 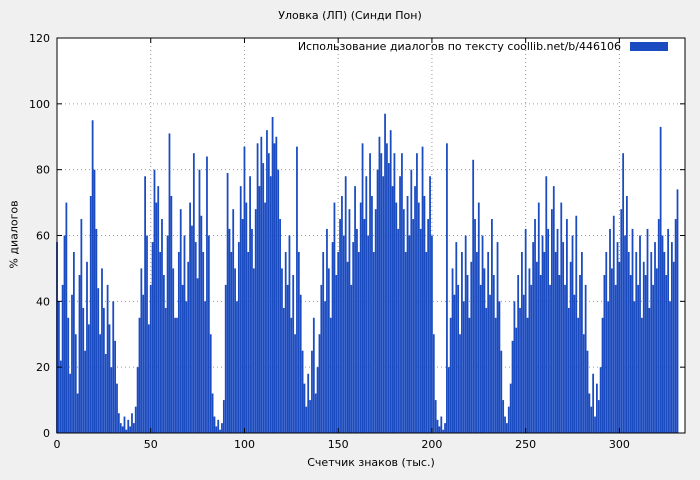 What do you see at coordinates (14, 234) in the screenshot?
I see `y-axis-title: % диалогов` at bounding box center [14, 234].